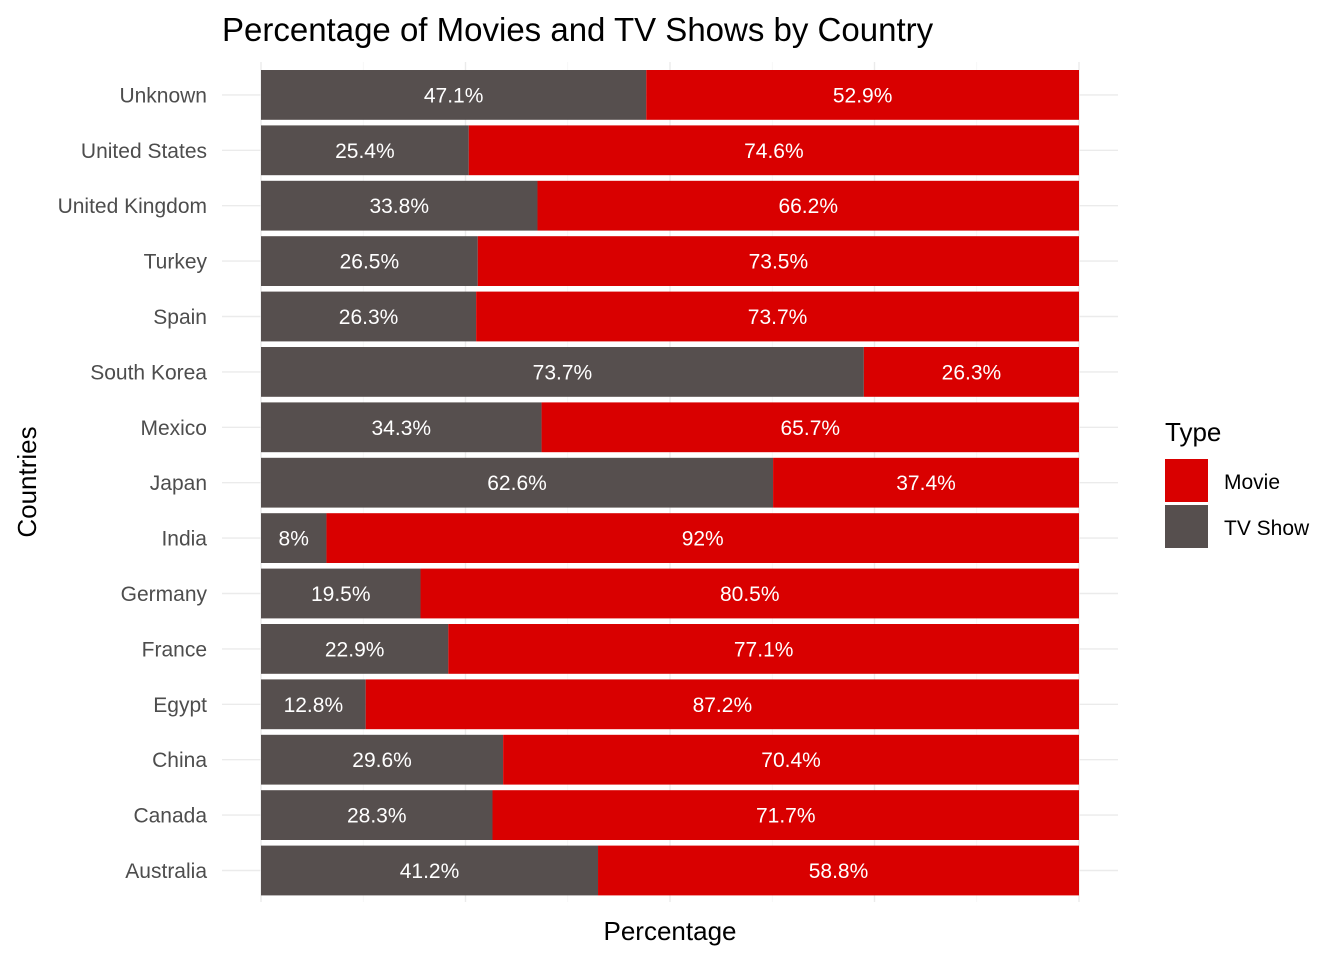 This screenshot has width=1344, height=960. I want to click on bar-data-label: 71.7%, so click(786, 816).